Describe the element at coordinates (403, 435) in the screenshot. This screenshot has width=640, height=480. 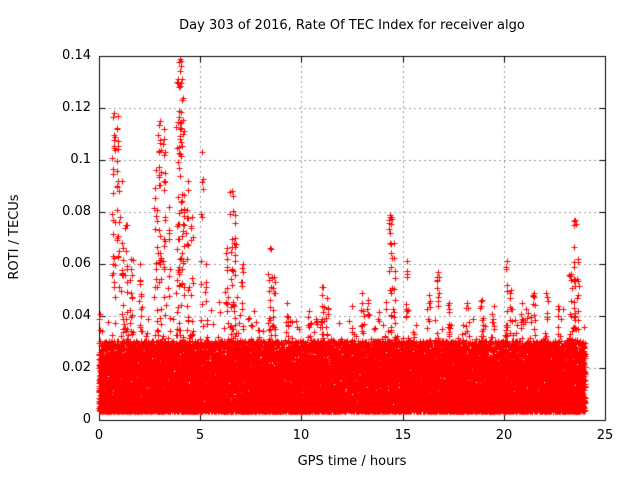
I see `x-tick-label-15: 15` at that location.